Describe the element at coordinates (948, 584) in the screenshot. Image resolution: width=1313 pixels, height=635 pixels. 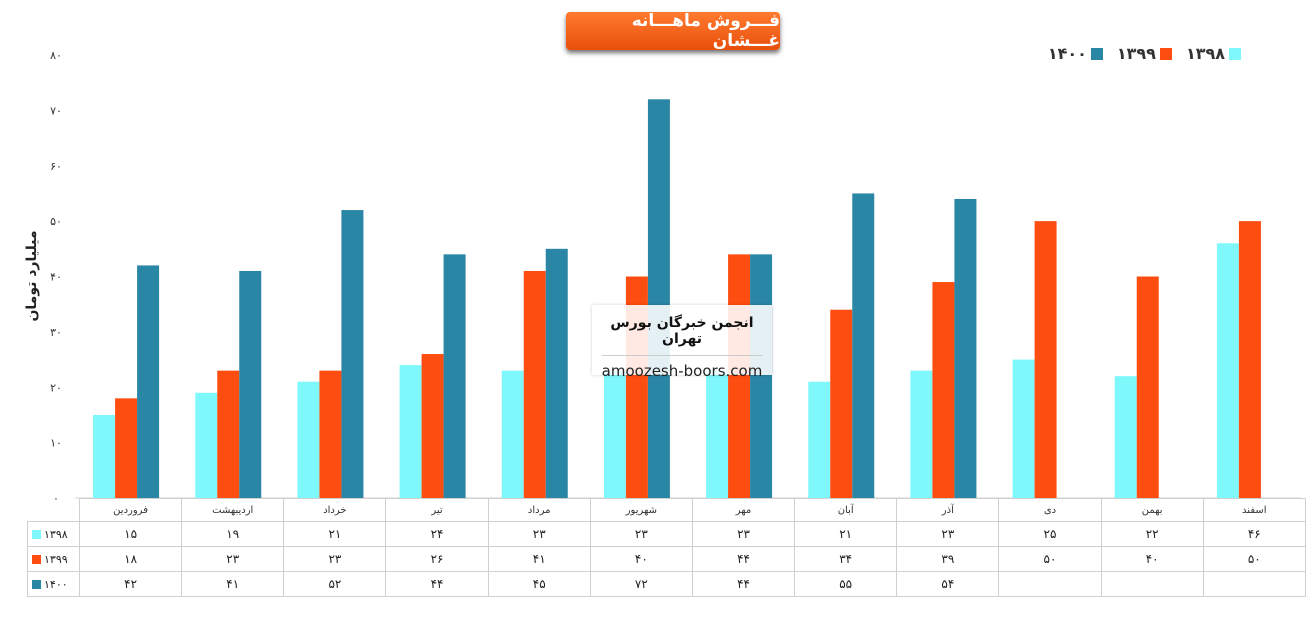
I see `data-label: ۵۴` at that location.